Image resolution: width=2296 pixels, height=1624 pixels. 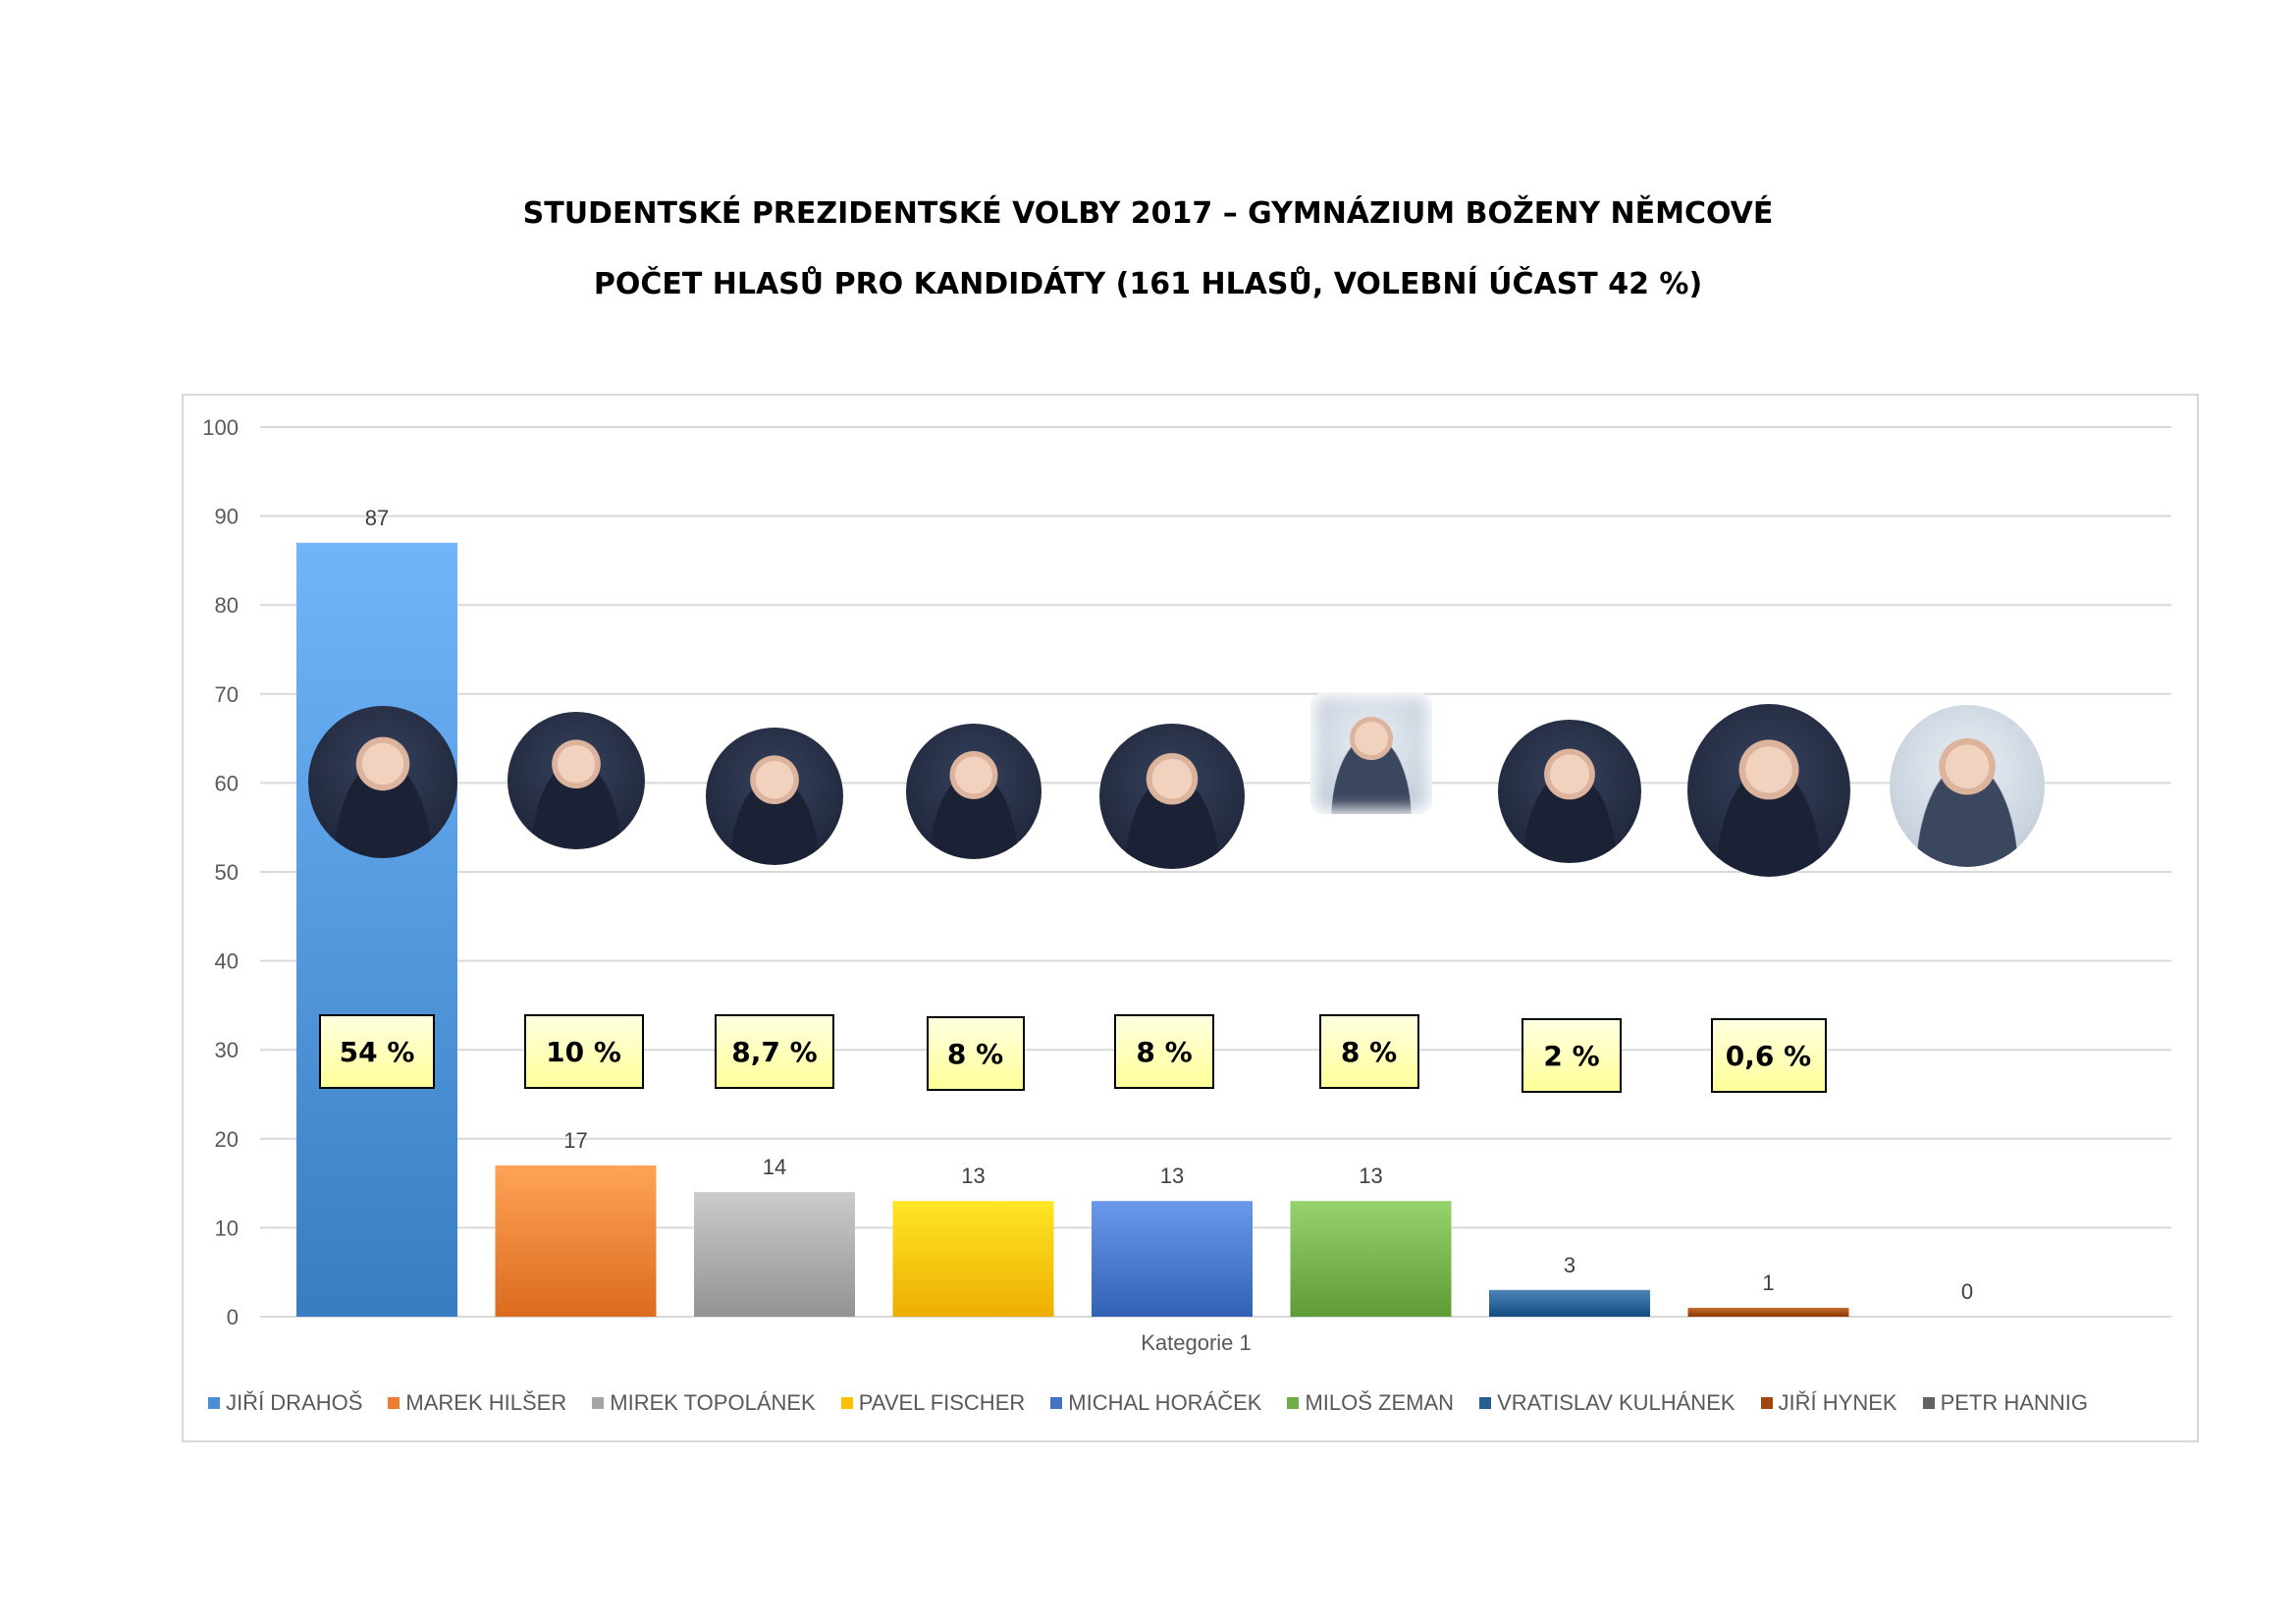 I want to click on y-tick-label: 100, so click(x=220, y=427).